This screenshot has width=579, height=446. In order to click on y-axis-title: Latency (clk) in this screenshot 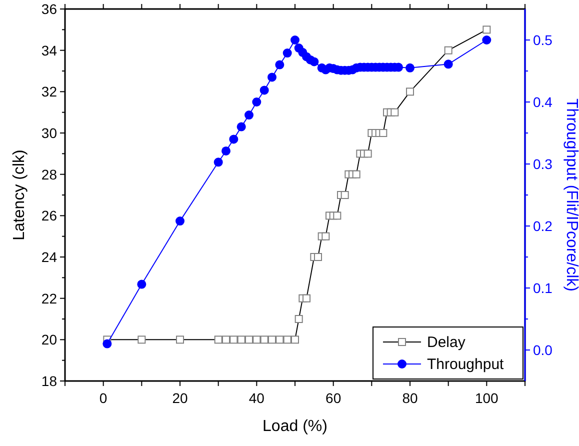, I will do `click(19, 195)`.